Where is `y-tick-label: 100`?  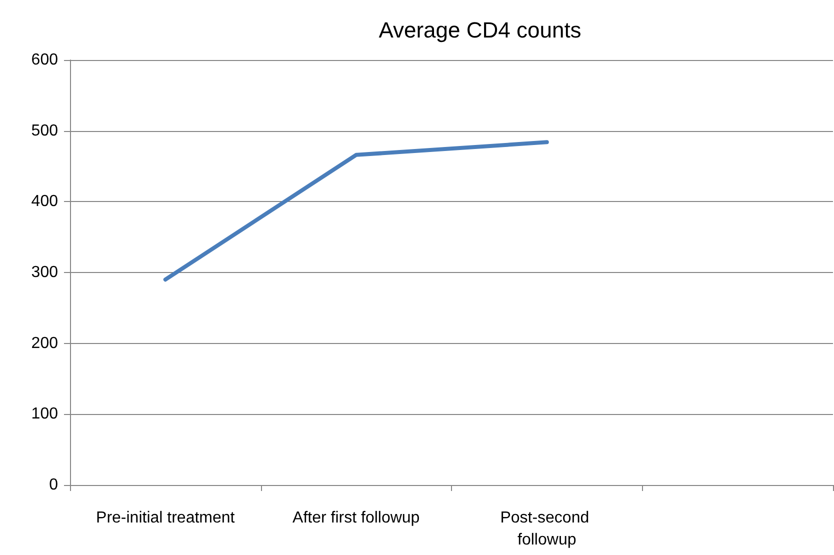 y-tick-label: 100 is located at coordinates (44, 414).